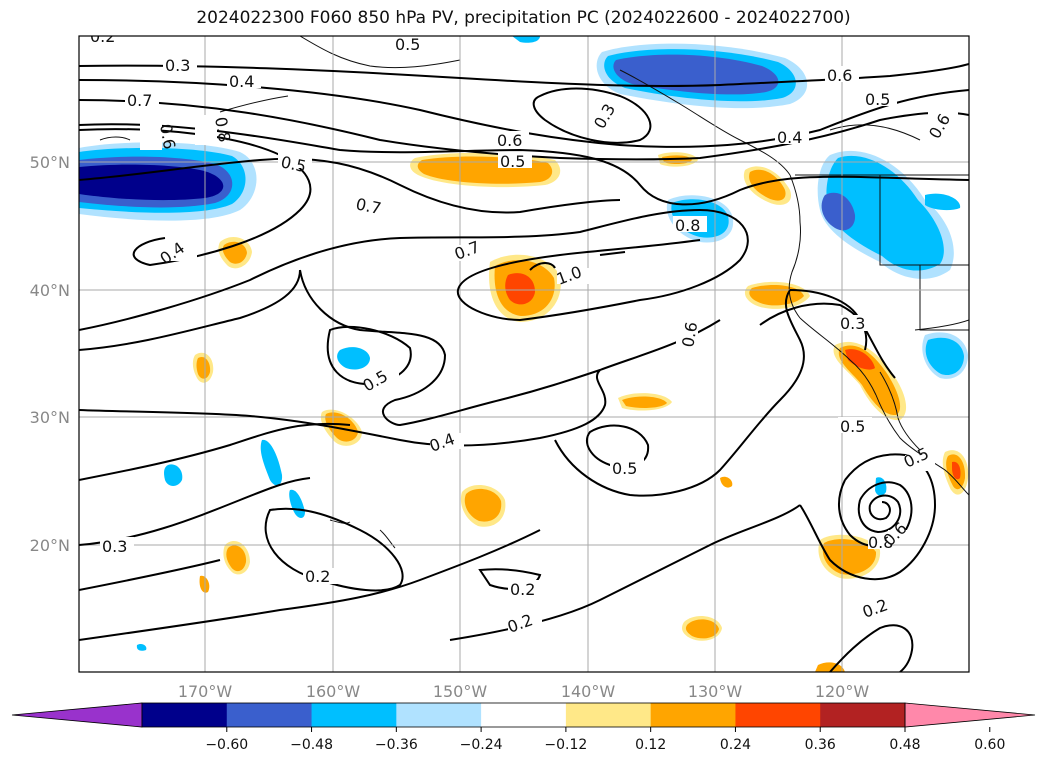 This screenshot has width=1047, height=765. What do you see at coordinates (77, 715) in the screenshot?
I see `colorbar-extend-low` at bounding box center [77, 715].